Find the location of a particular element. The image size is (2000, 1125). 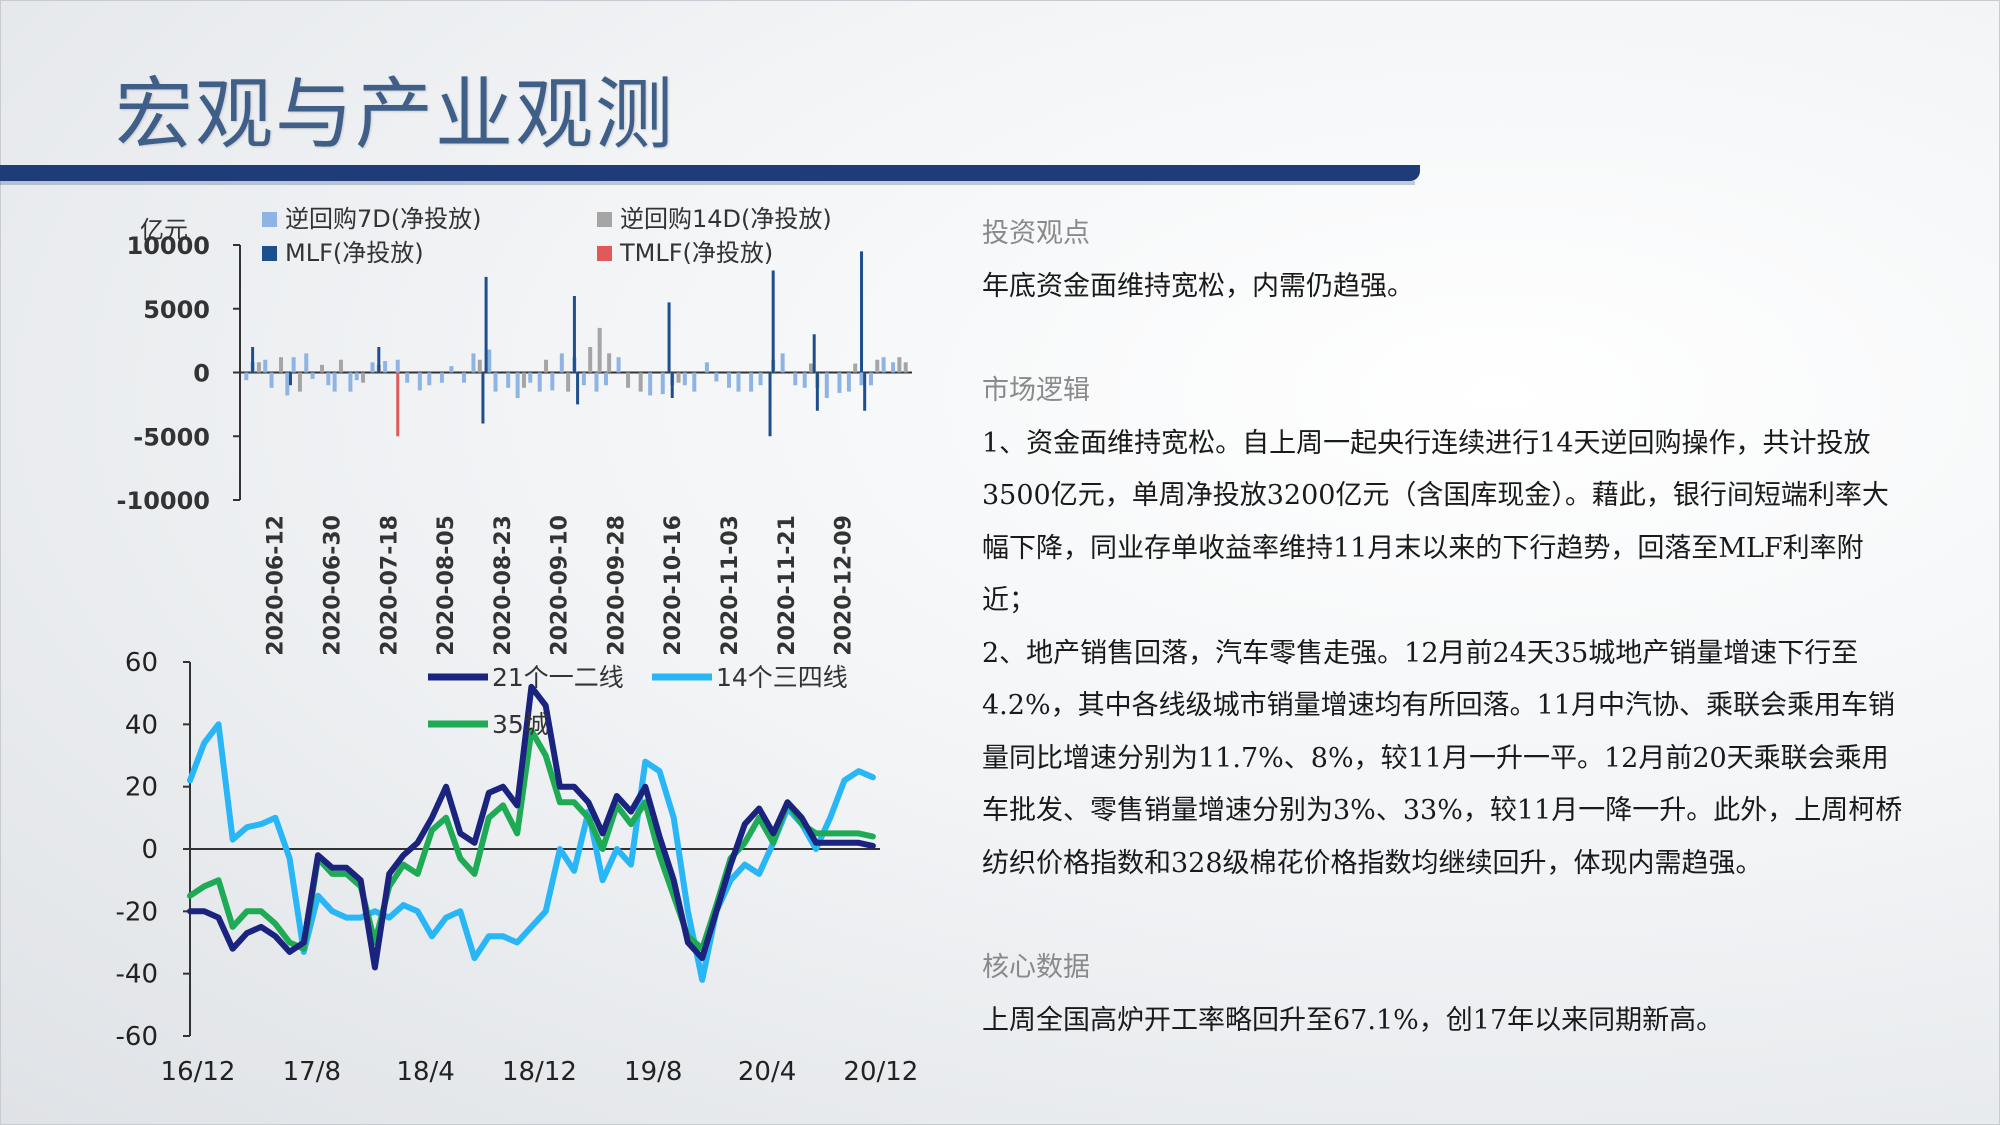

line-chart-lines is located at coordinates (531, 833).